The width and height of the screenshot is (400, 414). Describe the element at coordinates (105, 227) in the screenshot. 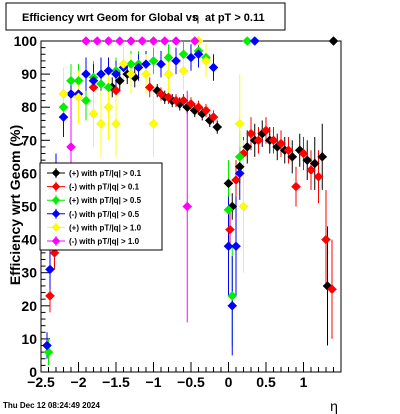

I see `legend-label: (+) with pT/|q| > 1.0` at that location.